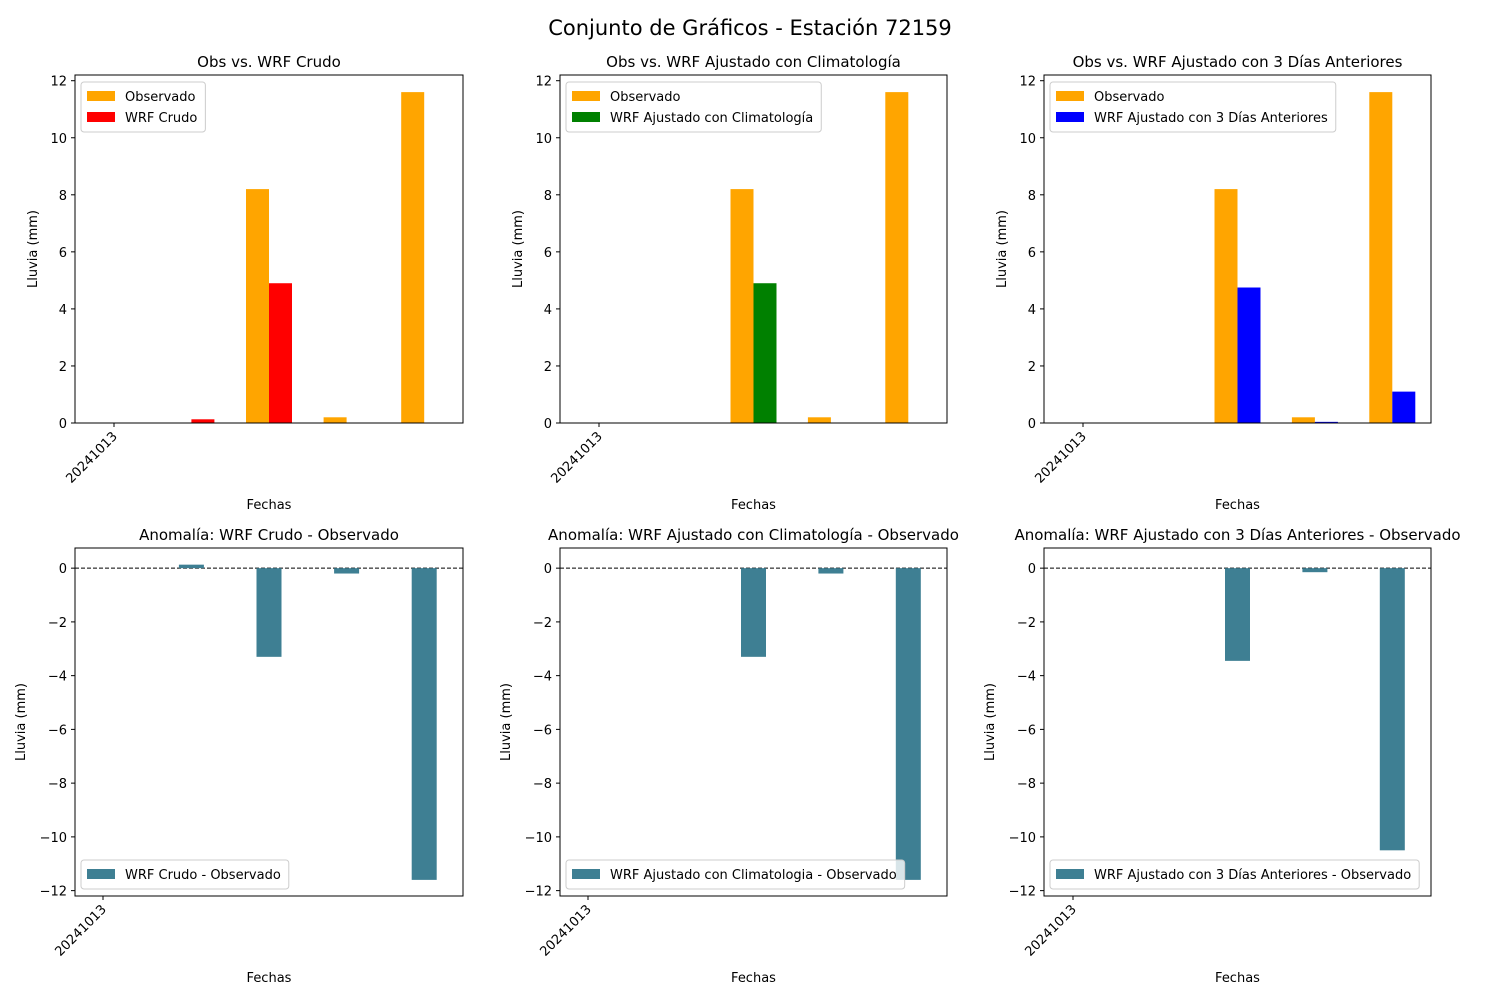  Describe the element at coordinates (543, 139) in the screenshot. I see `y-tick-label: 10` at that location.